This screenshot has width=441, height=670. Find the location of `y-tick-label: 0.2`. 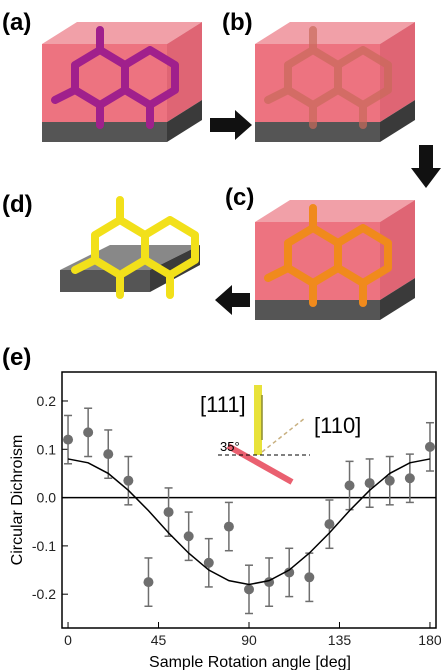

y-tick-label: 0.2 is located at coordinates (47, 401).